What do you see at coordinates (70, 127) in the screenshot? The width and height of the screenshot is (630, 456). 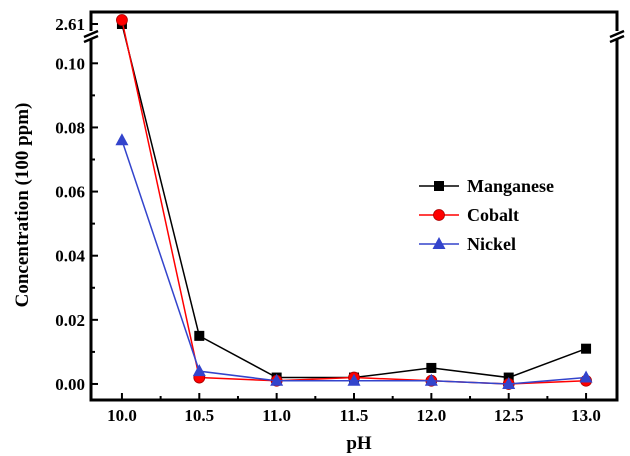 I see `y-tick-label: 0.08` at bounding box center [70, 127].